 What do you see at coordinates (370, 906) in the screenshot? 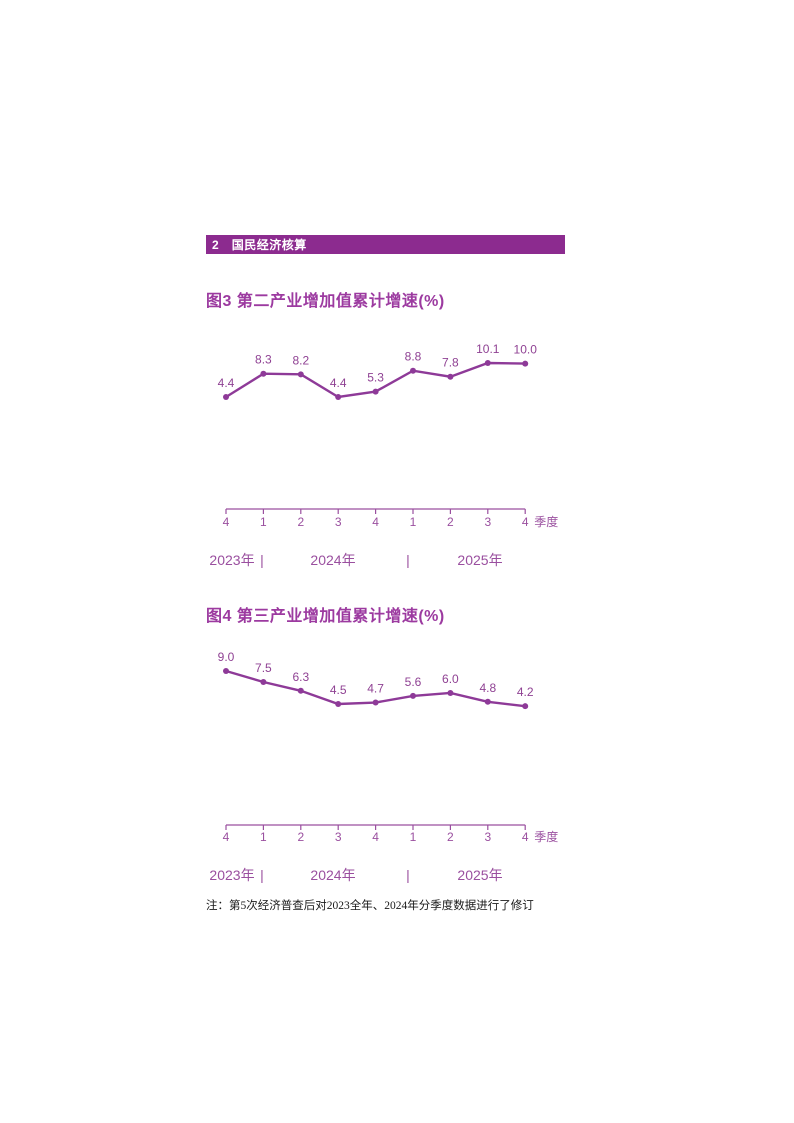
I see `revision-footnote: 注：第5次经济普查后对2023全年、2024年分季度数据进行了修订` at bounding box center [370, 906].